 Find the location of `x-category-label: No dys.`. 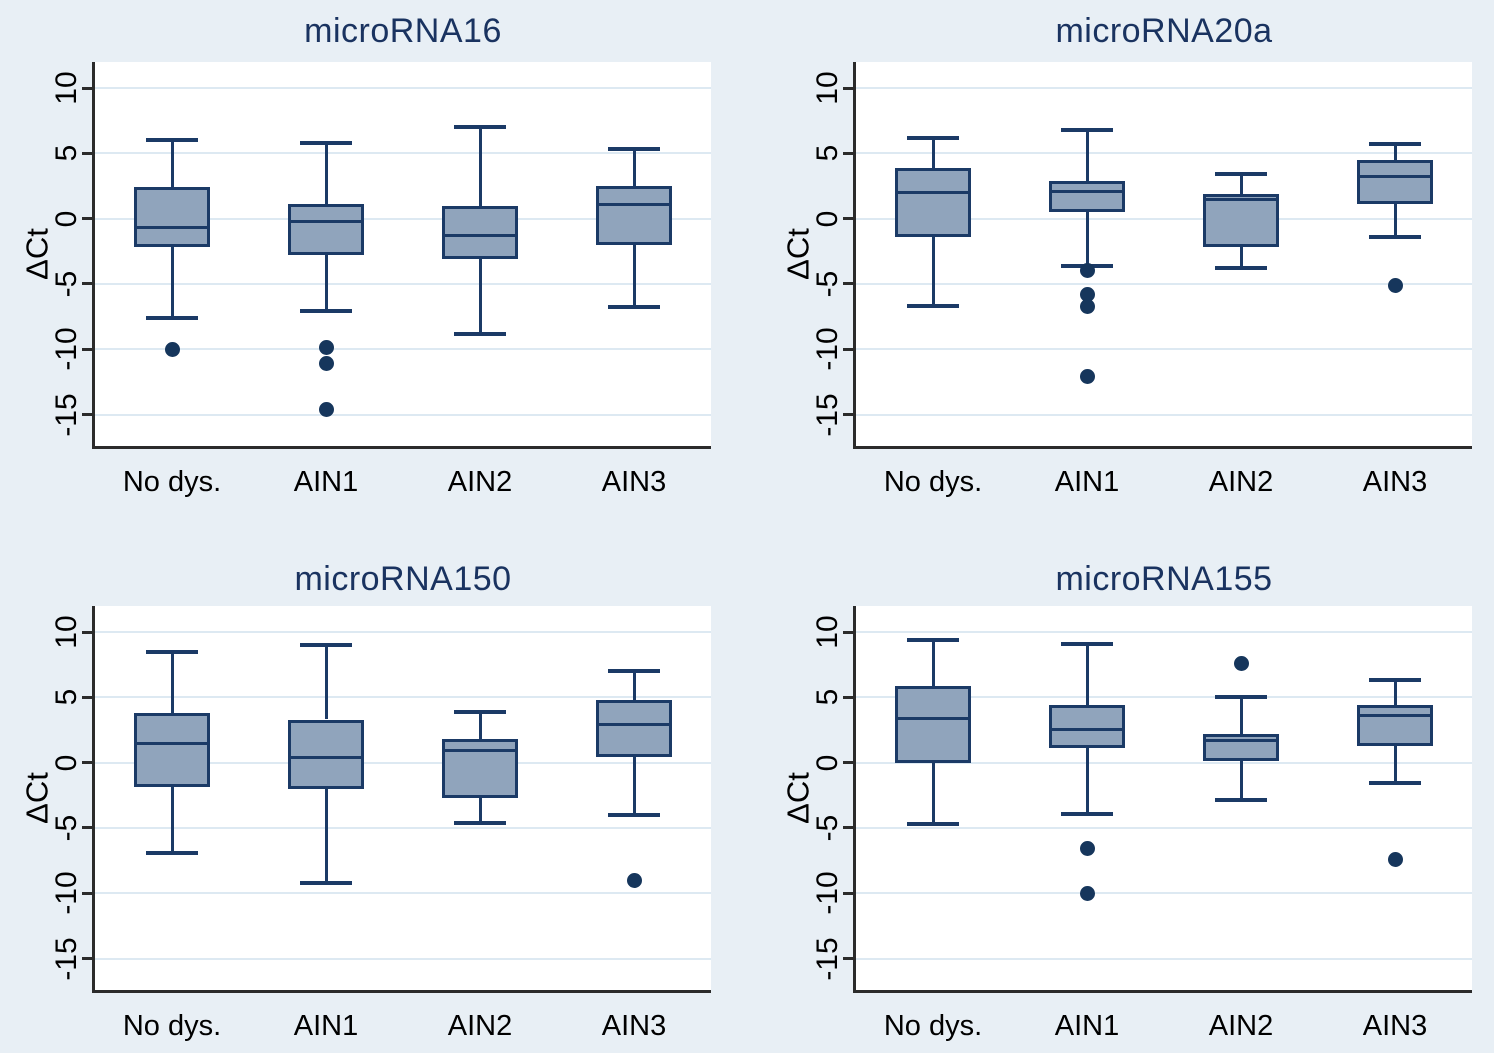

x-category-label: No dys. is located at coordinates (933, 482).